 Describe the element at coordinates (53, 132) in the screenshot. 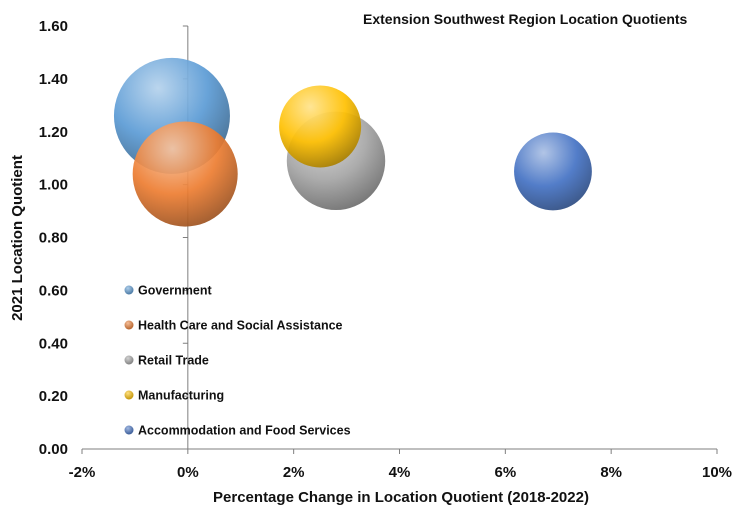

I see `y-tick-label: 1.20` at that location.